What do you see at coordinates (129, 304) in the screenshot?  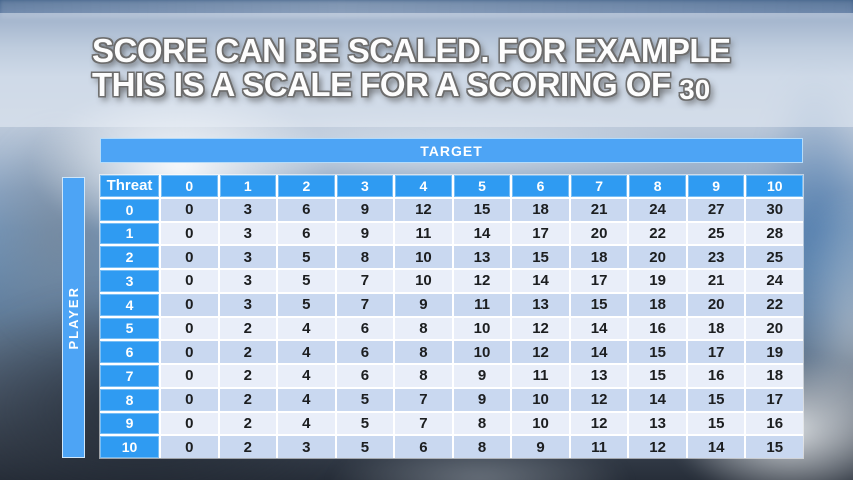 I see `row-header-cell: 4` at bounding box center [129, 304].